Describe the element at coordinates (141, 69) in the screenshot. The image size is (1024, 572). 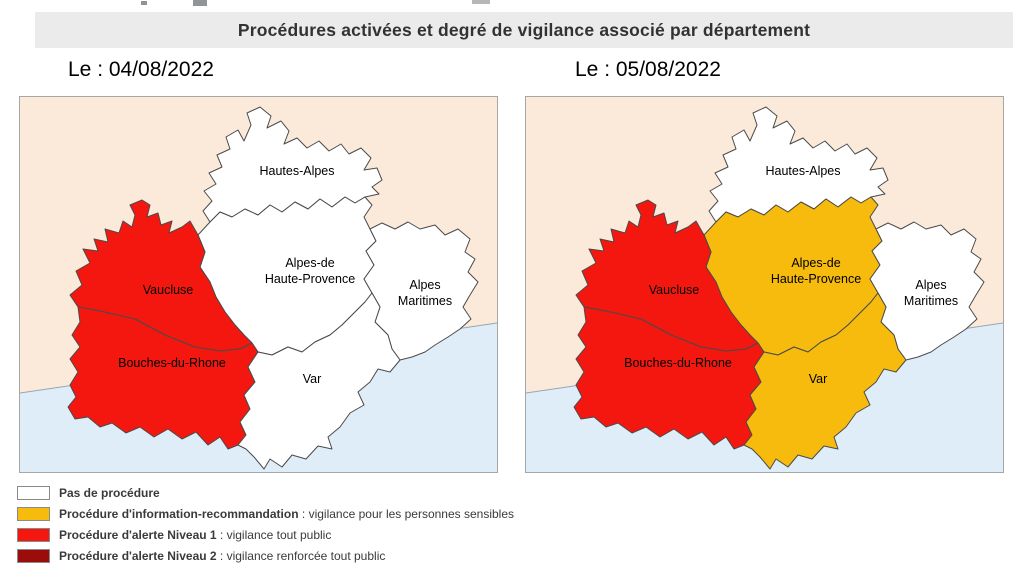
I see `map-date-left: Le : 04/08/2022` at that location.